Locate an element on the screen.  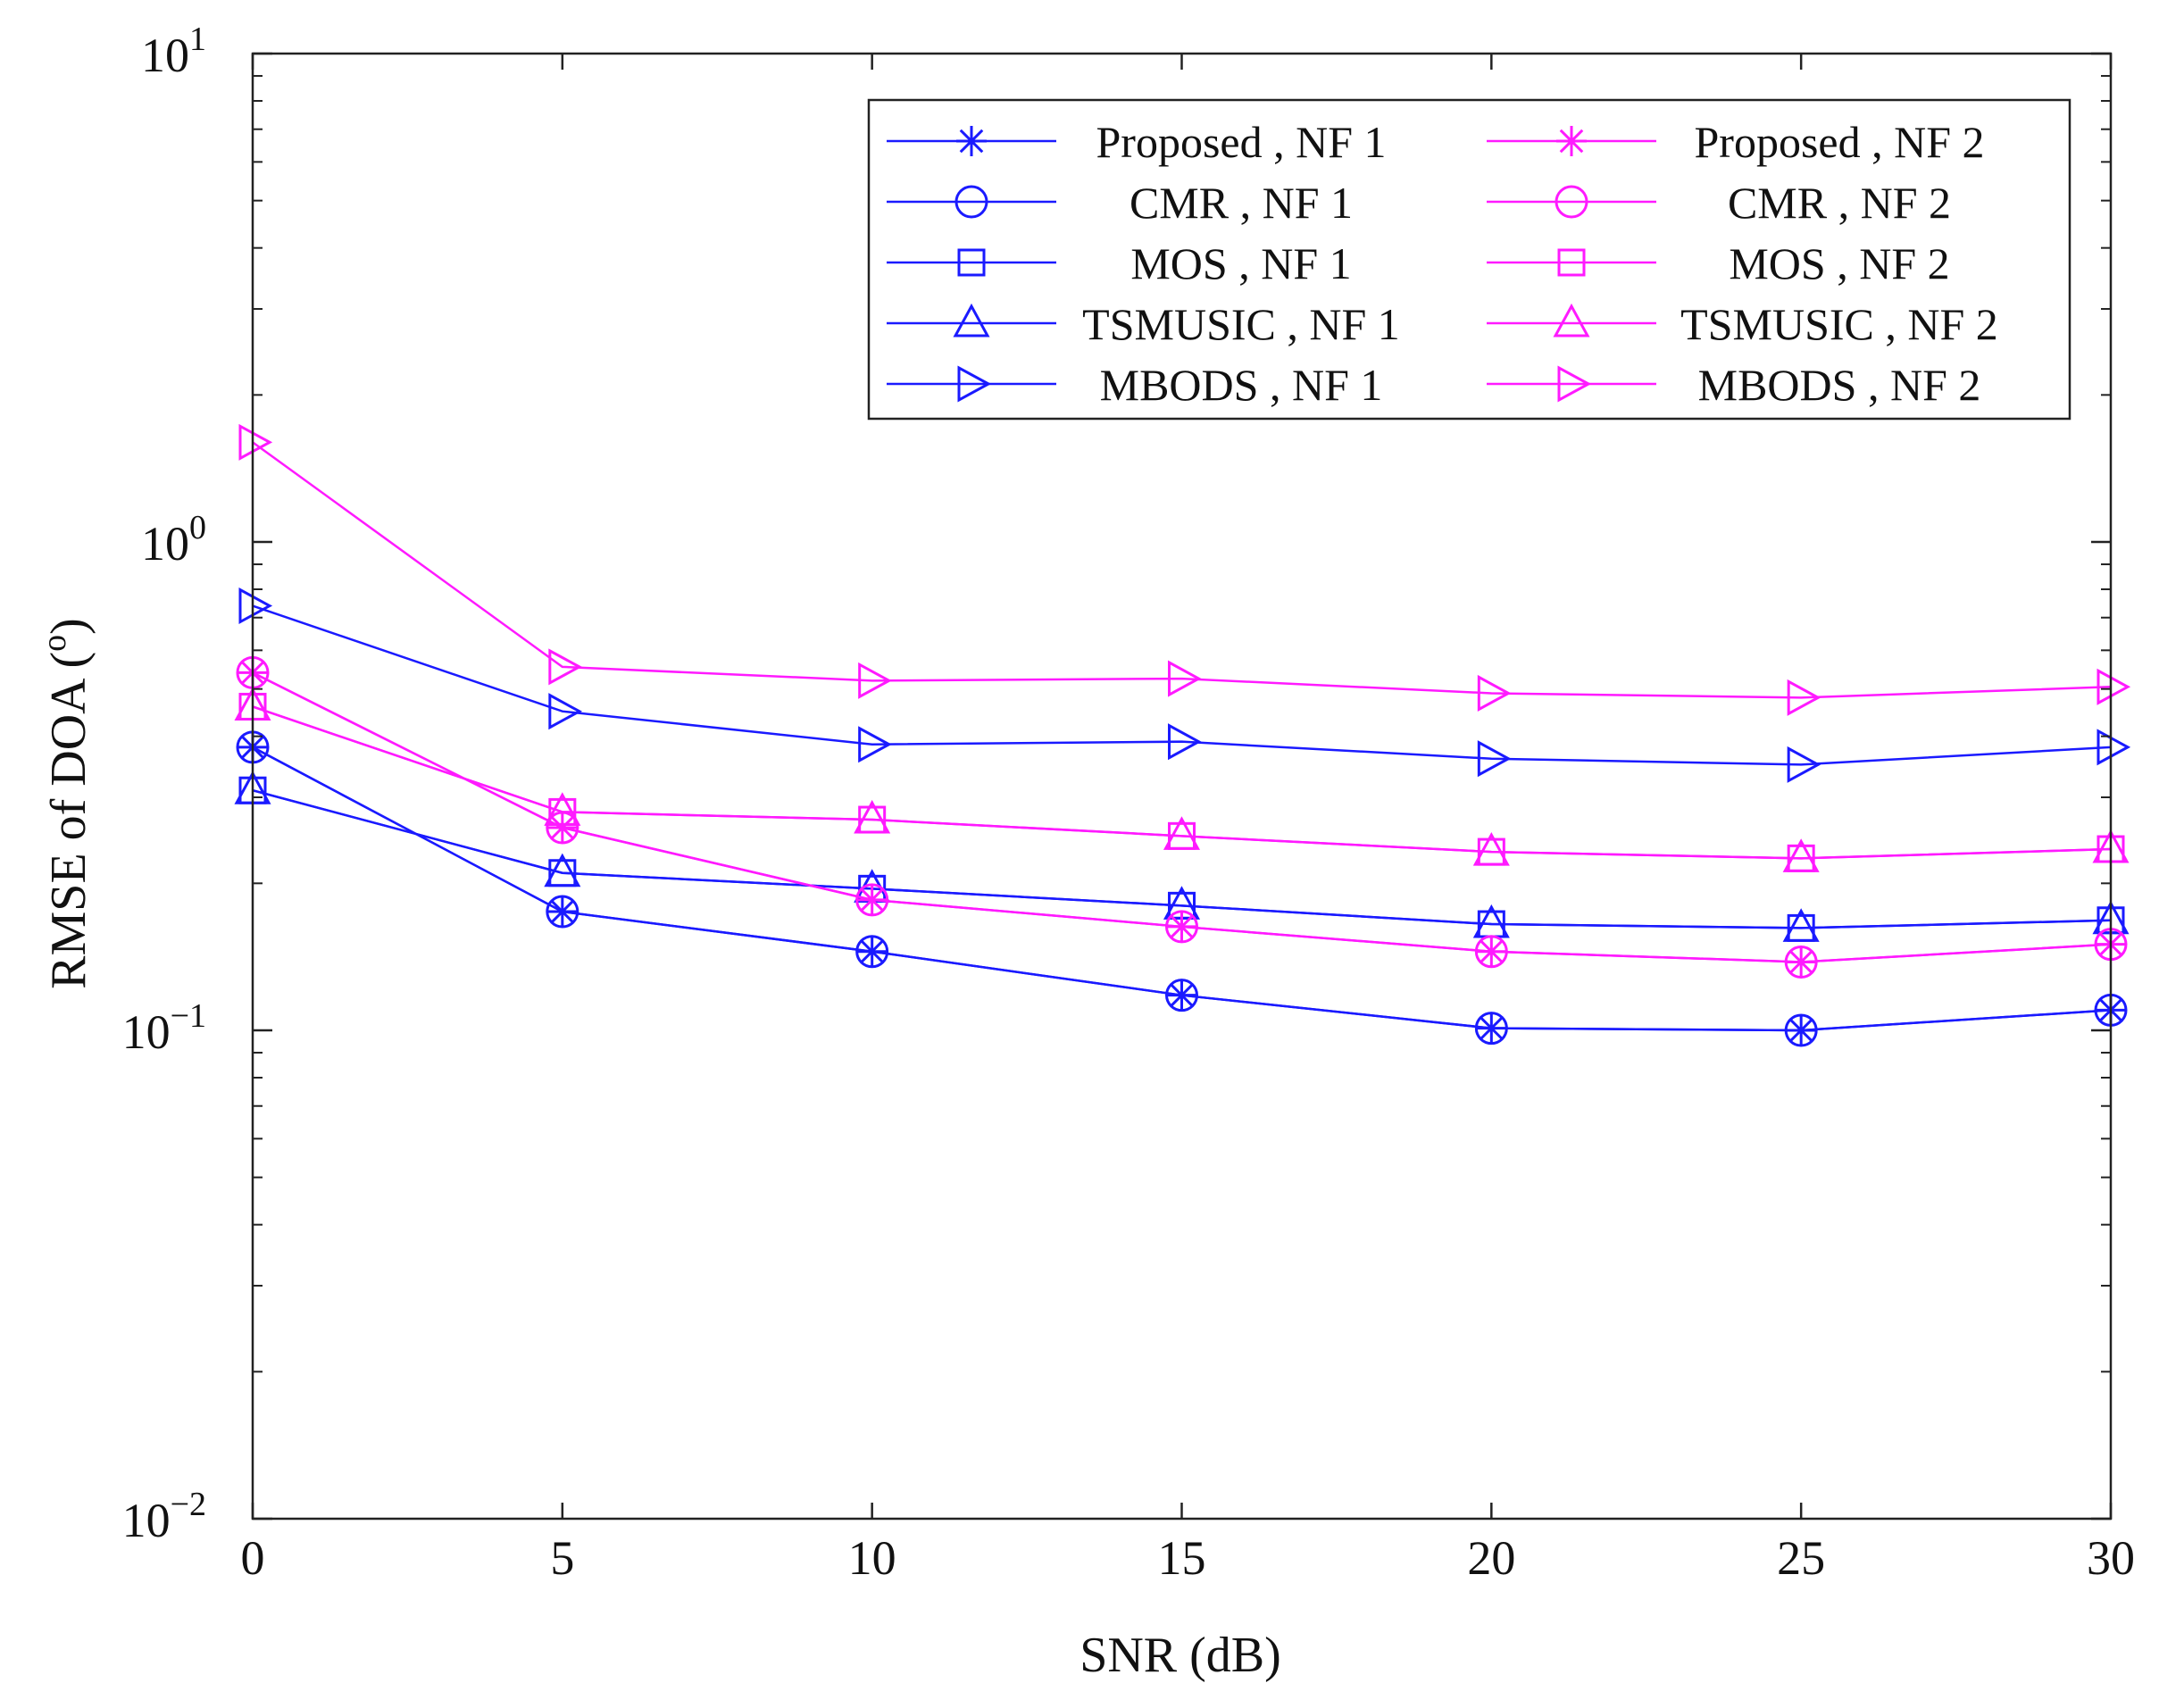
legend-label: CMR , NF 2 is located at coordinates (1839, 203).